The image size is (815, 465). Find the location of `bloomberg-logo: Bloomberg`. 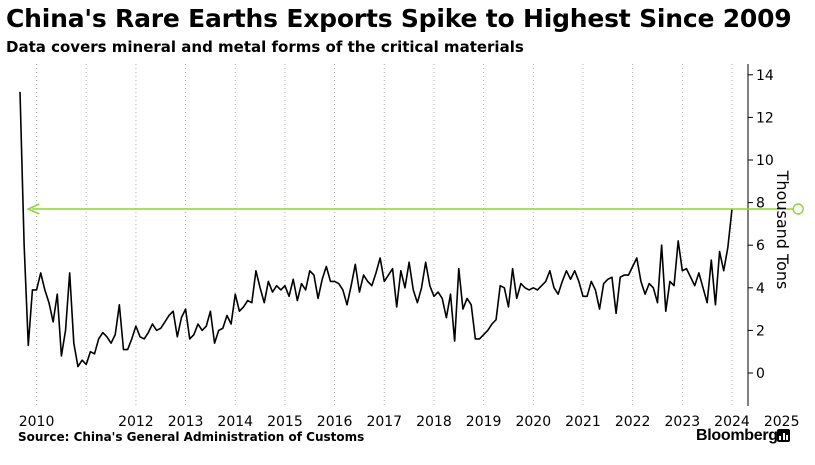

bloomberg-logo: Bloomberg is located at coordinates (737, 435).